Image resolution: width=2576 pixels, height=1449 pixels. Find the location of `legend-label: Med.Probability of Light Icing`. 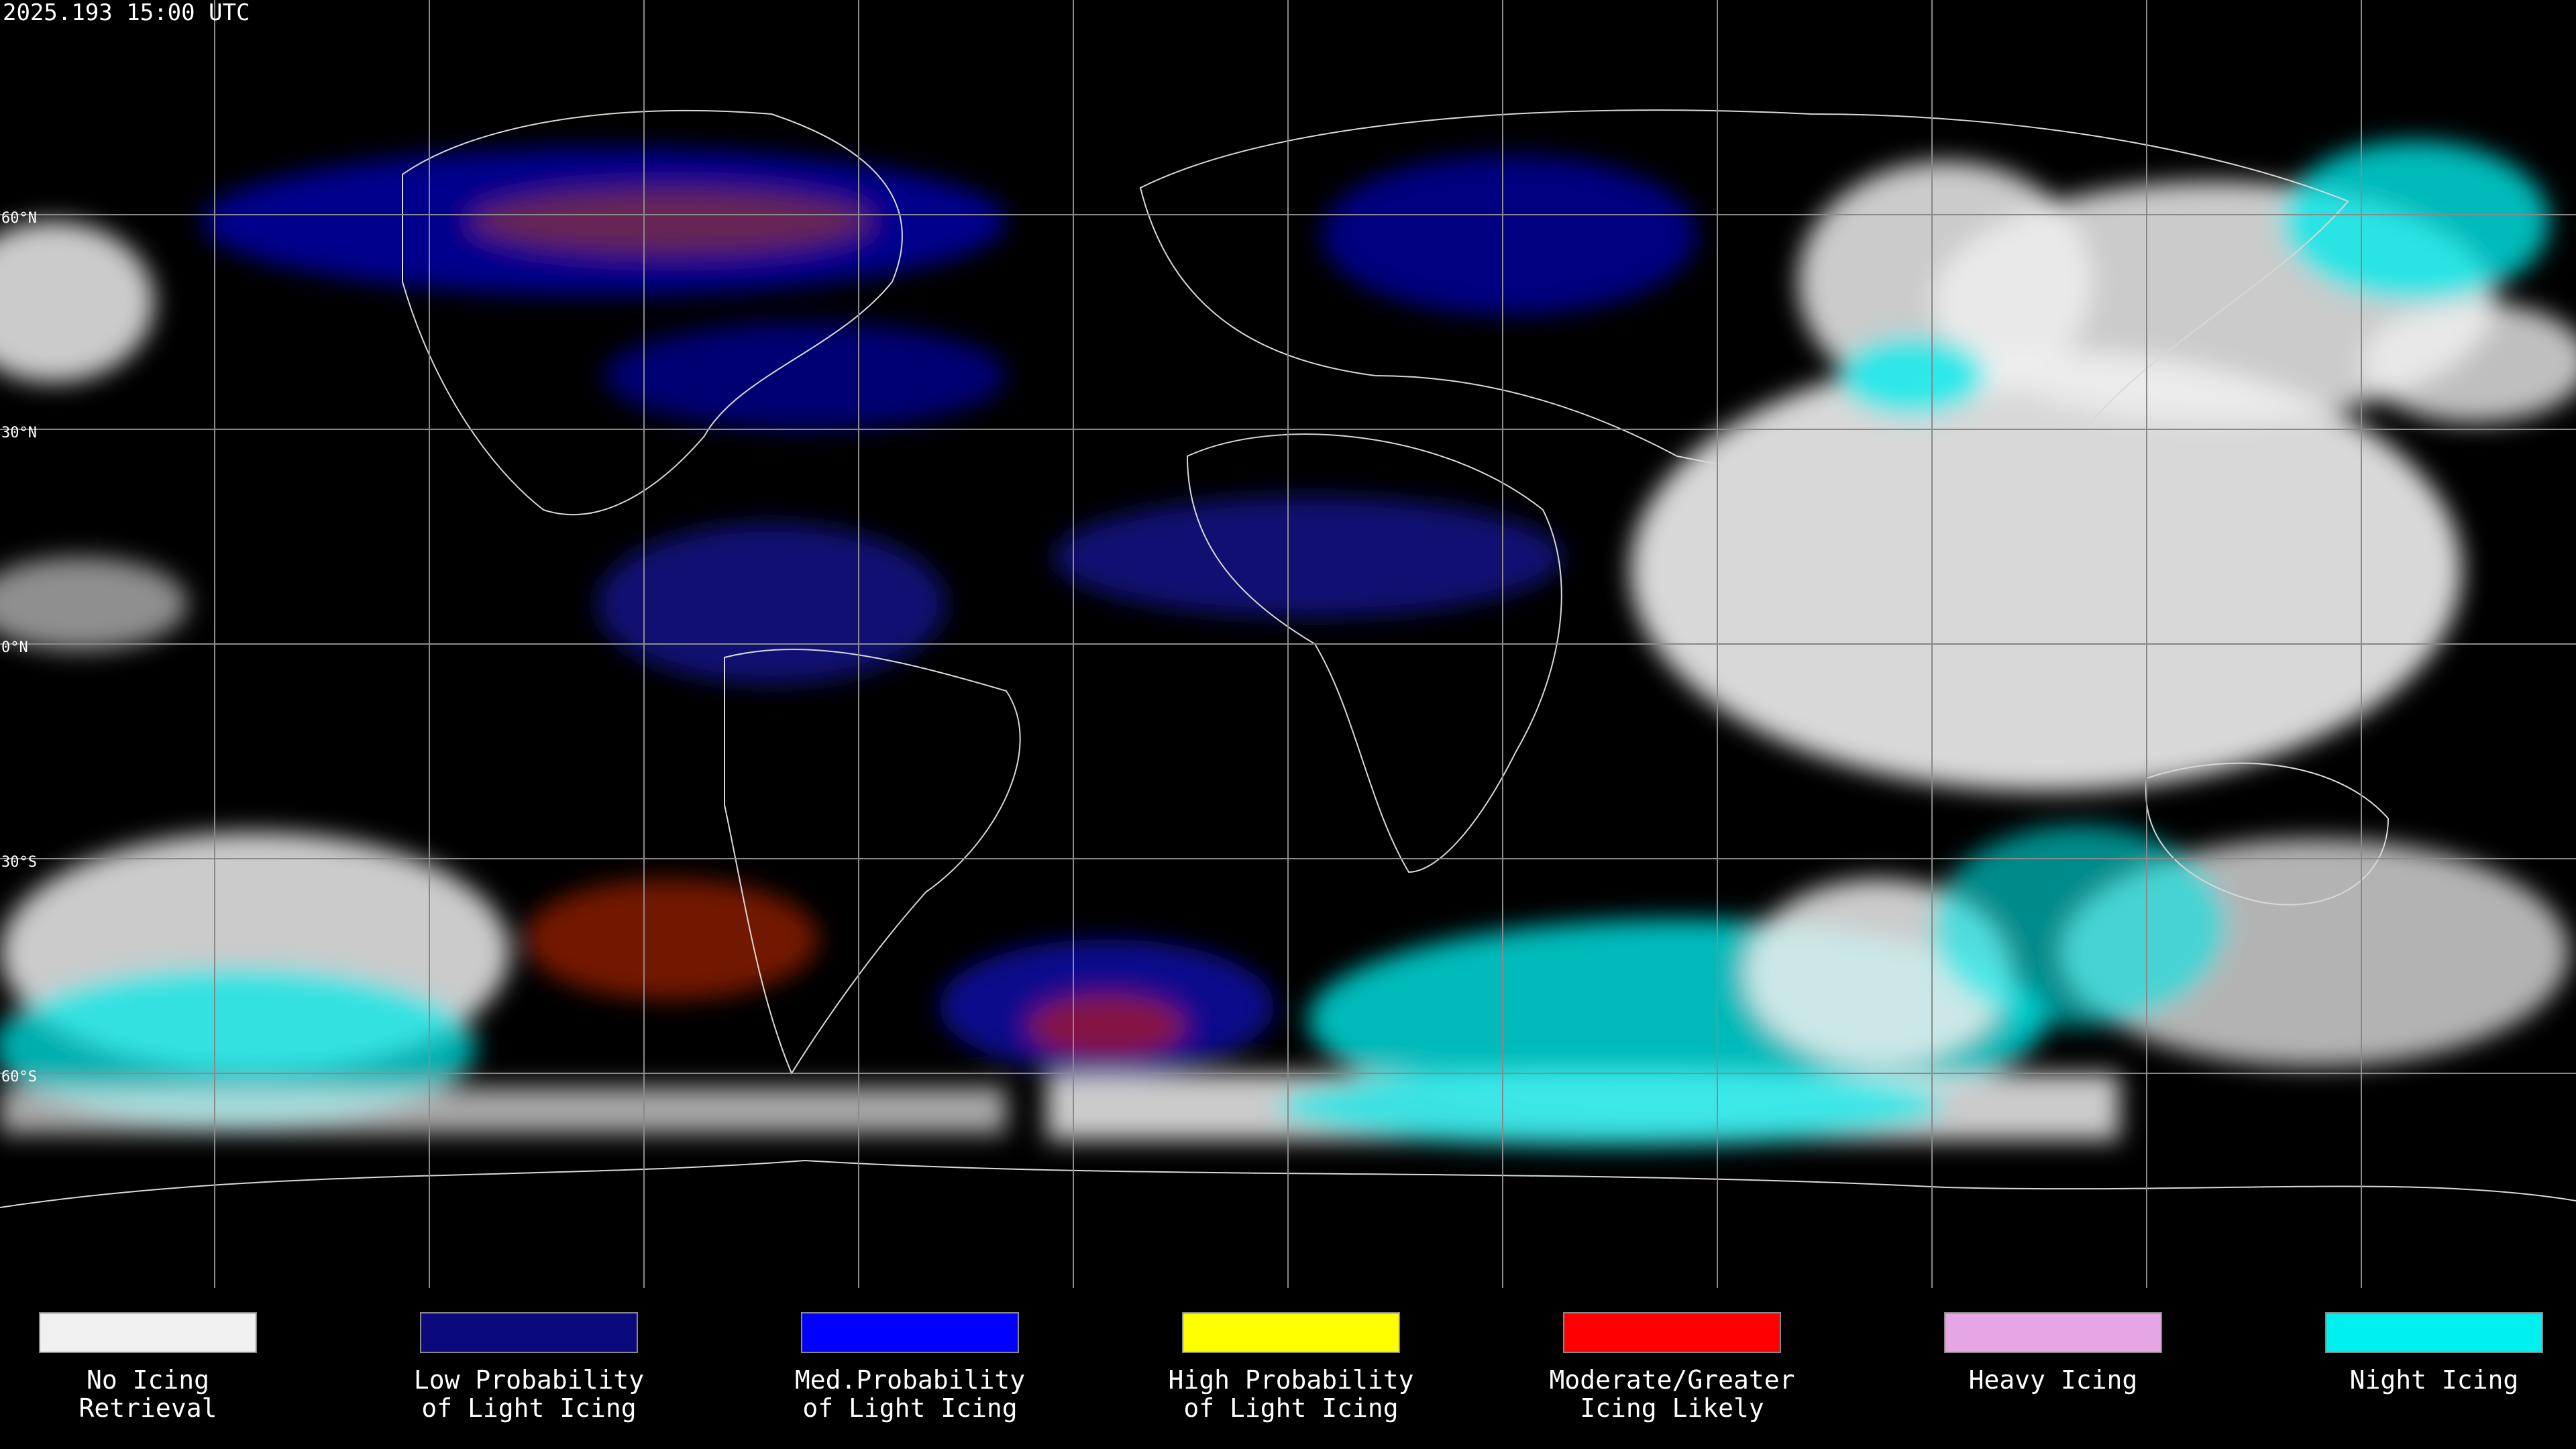

legend-label: Med.Probability of Light Icing is located at coordinates (910, 1394).